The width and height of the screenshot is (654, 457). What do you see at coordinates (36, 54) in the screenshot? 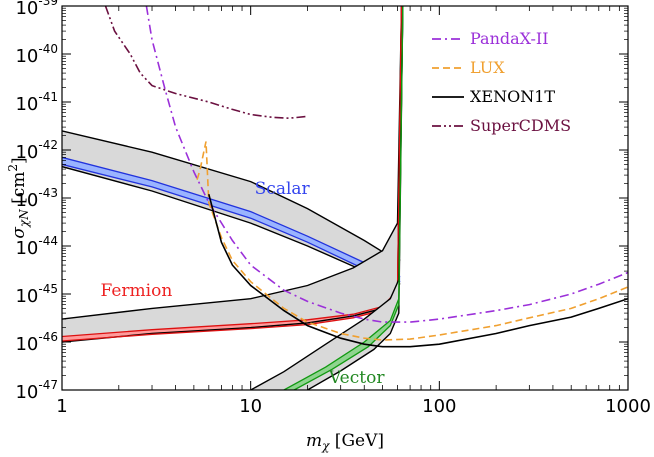
I see `y-tick-label: 10-40` at bounding box center [36, 54].